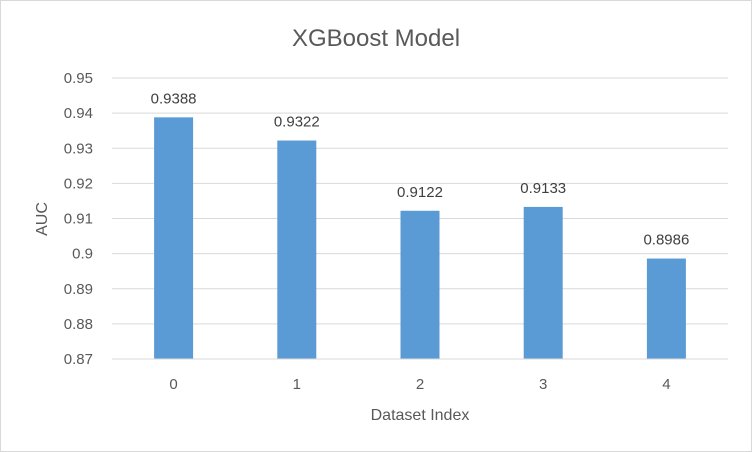  What do you see at coordinates (174, 98) in the screenshot?
I see `data-label: 0.9388` at bounding box center [174, 98].